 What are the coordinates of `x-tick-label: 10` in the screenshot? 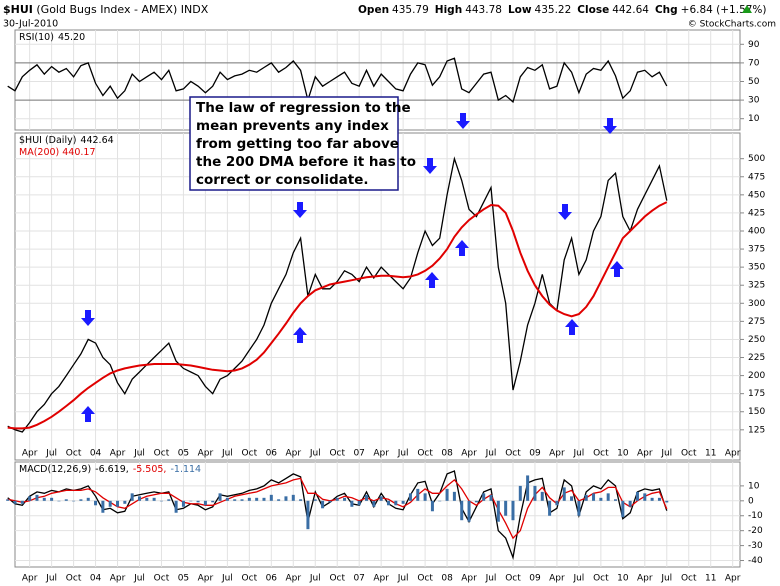 It's located at (623, 579).